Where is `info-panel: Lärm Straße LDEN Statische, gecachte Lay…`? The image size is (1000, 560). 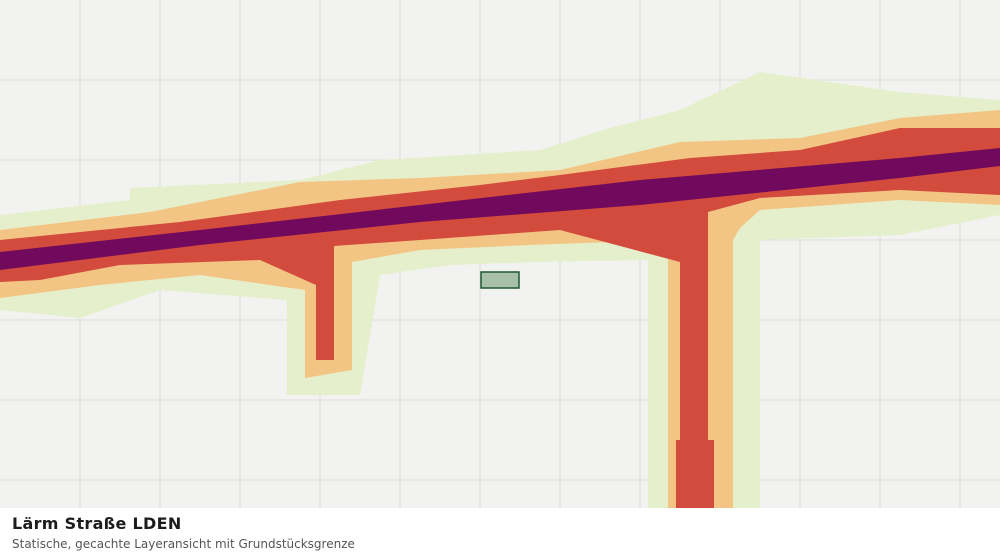
info-panel: Lärm Straße LDEN Statische, gecachte Lay… is located at coordinates (500, 534).